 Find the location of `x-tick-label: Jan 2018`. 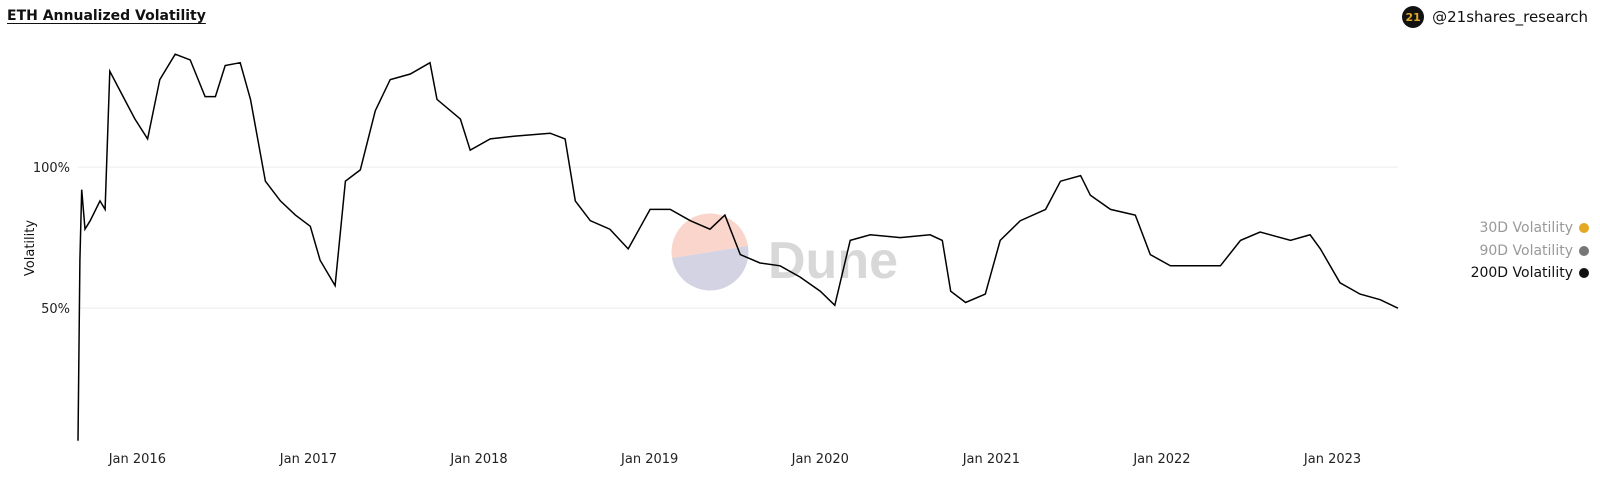

x-tick-label: Jan 2018 is located at coordinates (478, 459).